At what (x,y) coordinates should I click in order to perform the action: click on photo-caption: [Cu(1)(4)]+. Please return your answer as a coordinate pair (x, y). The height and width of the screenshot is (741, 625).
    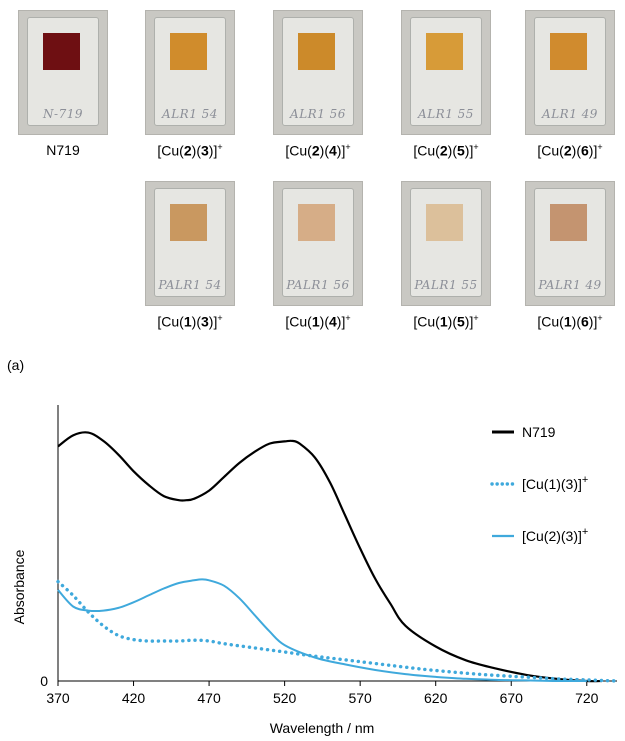
    Looking at the image, I should click on (318, 321).